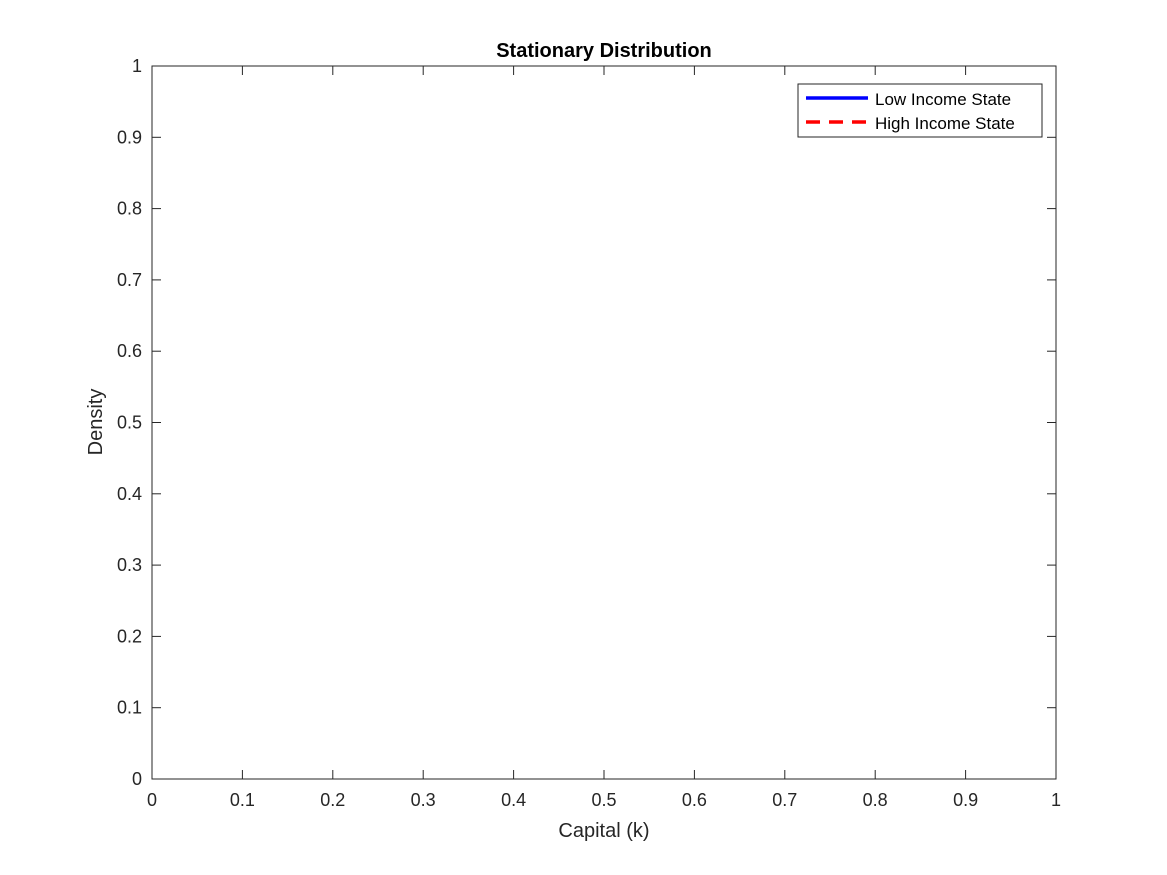 The image size is (1167, 875). Describe the element at coordinates (242, 800) in the screenshot. I see `x-tick-label: 0.1` at that location.